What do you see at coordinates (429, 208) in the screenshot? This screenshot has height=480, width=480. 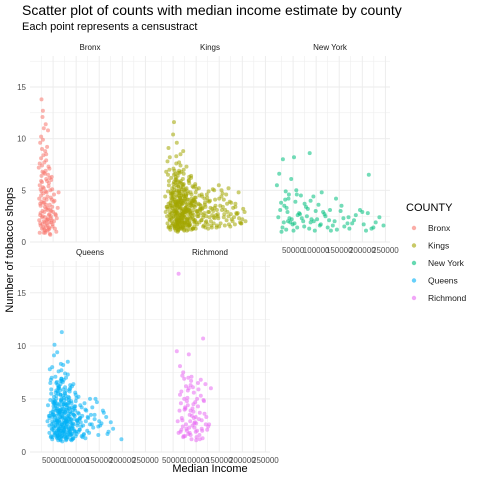 I see `legend-title: COUNTY` at bounding box center [429, 208].